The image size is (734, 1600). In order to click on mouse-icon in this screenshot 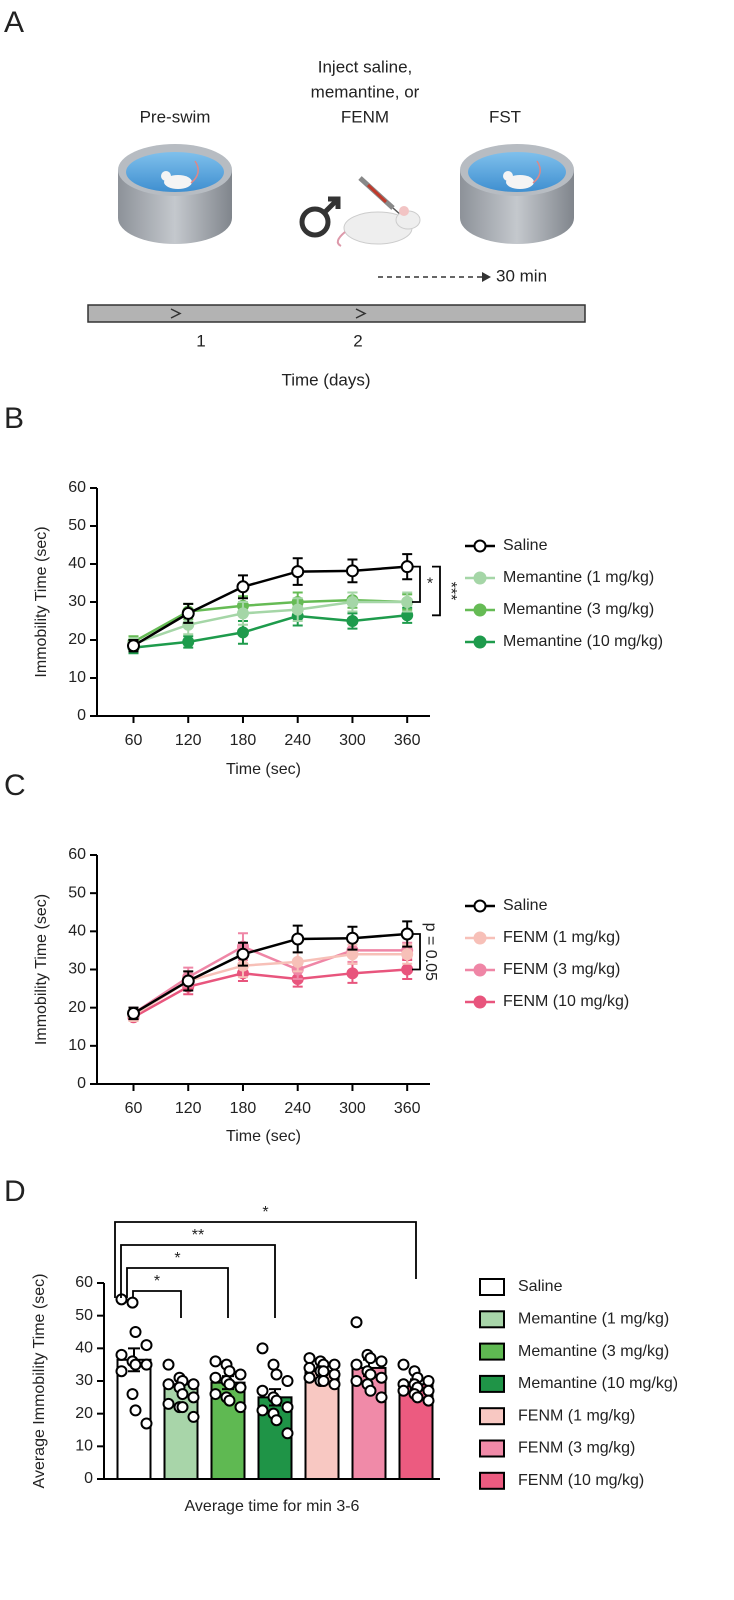, I will do `click(378, 226)`.